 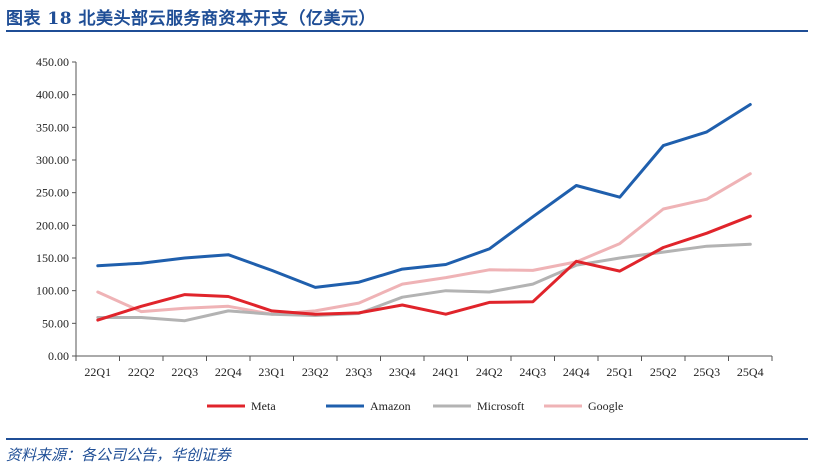 I want to click on x-tick-label: 23Q1, so click(x=271, y=372).